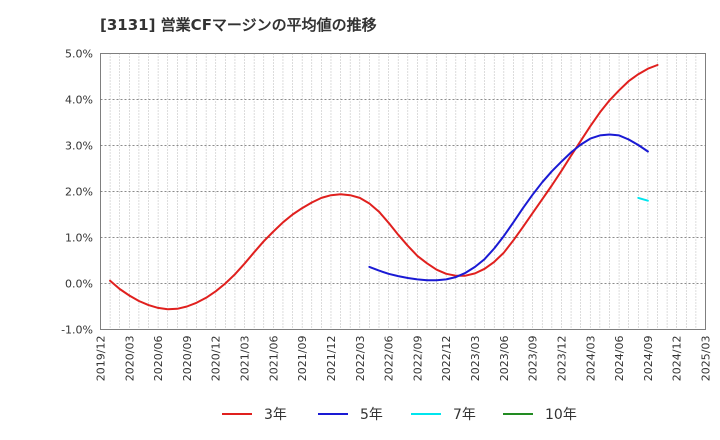 The width and height of the screenshot is (720, 440). I want to click on legend-label: 7年, so click(464, 415).